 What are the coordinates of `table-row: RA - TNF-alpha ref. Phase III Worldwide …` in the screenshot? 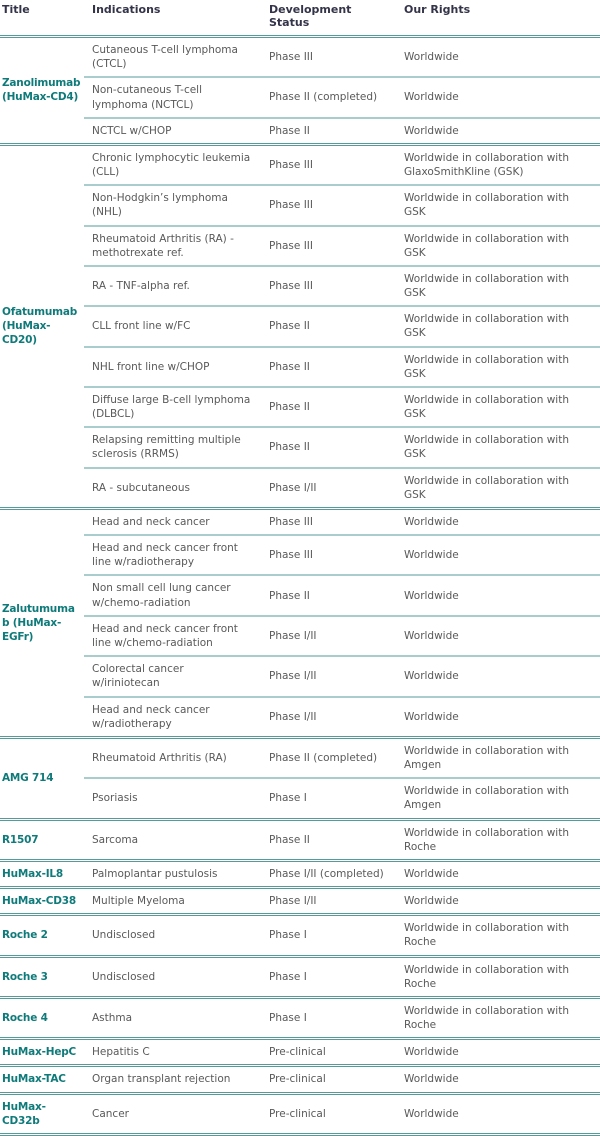 It's located at (300, 285).